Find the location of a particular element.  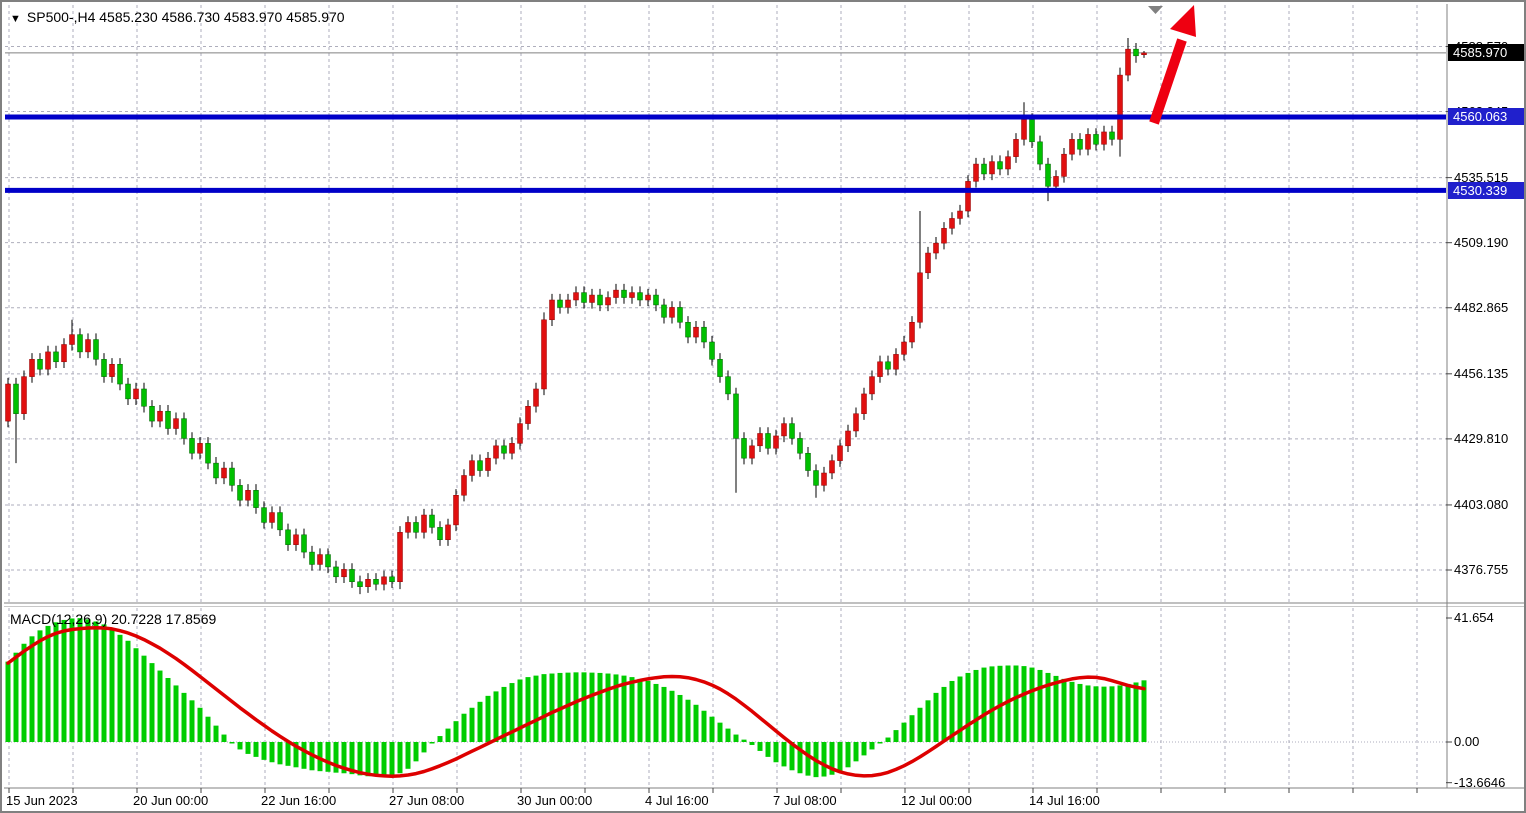

time-axis-label: 22 Jun 16:00 is located at coordinates (299, 800).